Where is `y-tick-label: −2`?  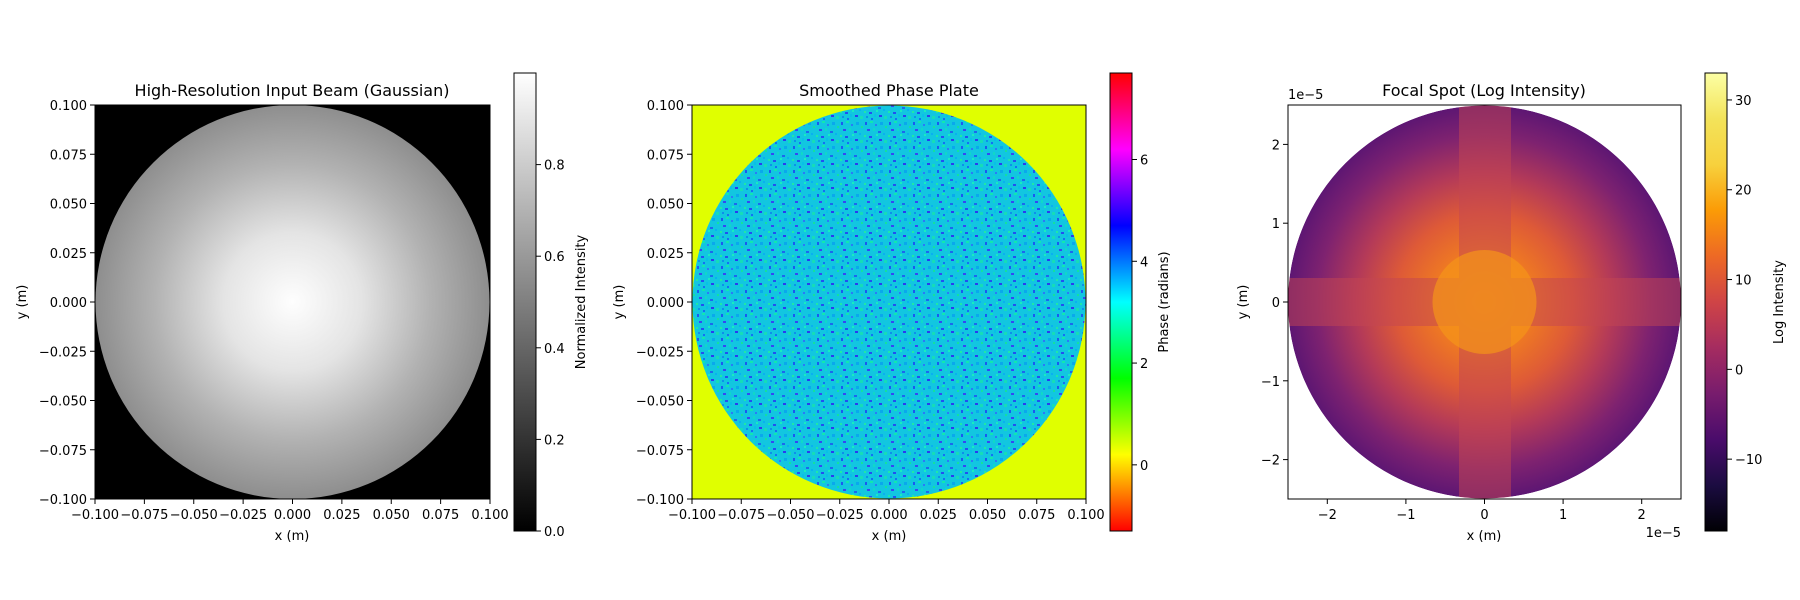
y-tick-label: −2 is located at coordinates (1270, 461).